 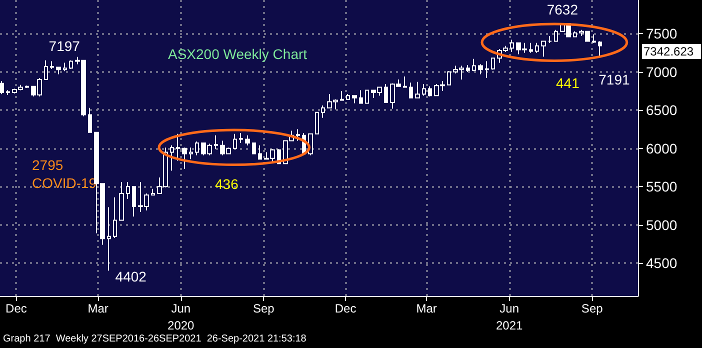 I want to click on annotation: 2795 COVID-19, so click(x=64, y=174).